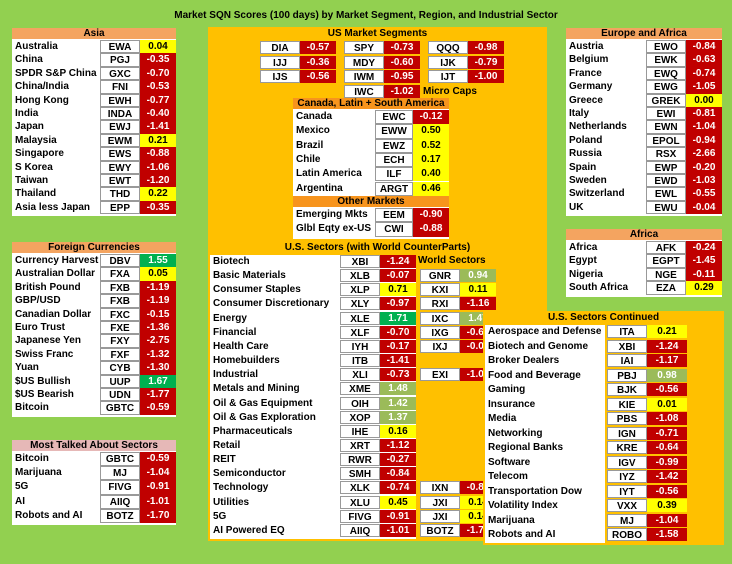  Describe the element at coordinates (394, 145) in the screenshot. I see `canada-ticker: EWZ` at that location.